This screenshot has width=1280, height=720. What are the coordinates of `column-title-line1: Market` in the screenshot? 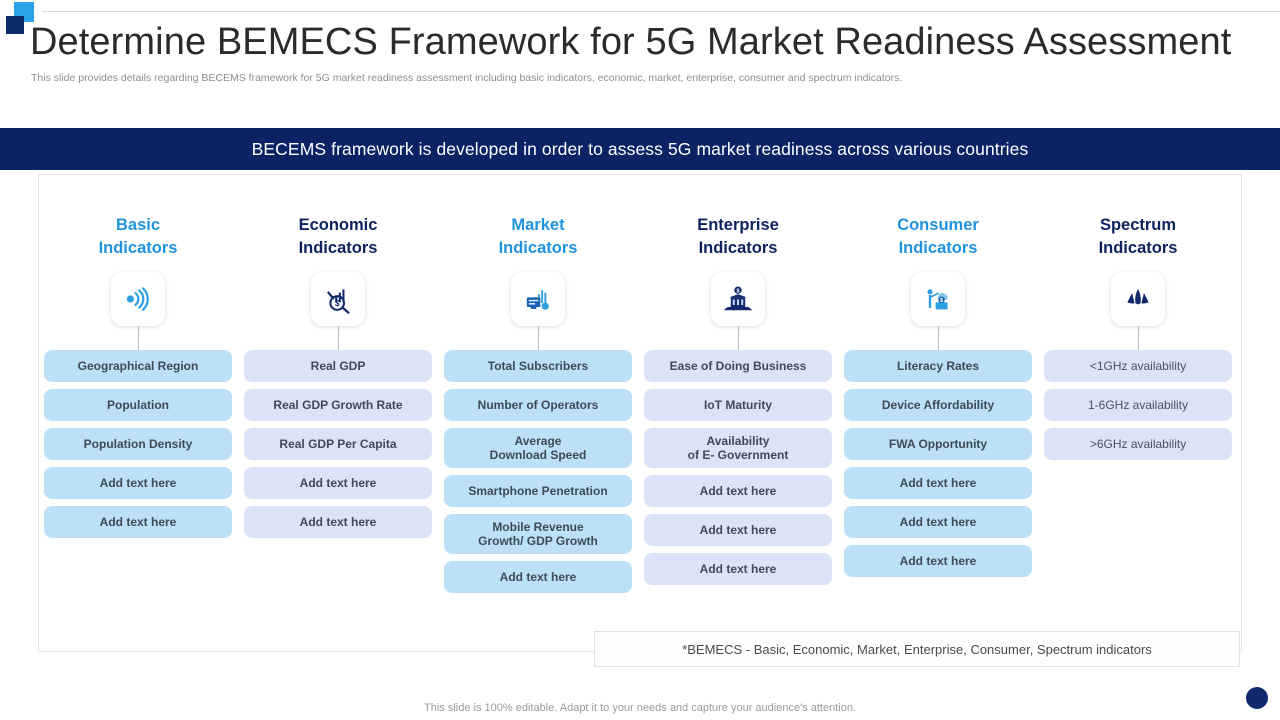 It's located at (538, 225).